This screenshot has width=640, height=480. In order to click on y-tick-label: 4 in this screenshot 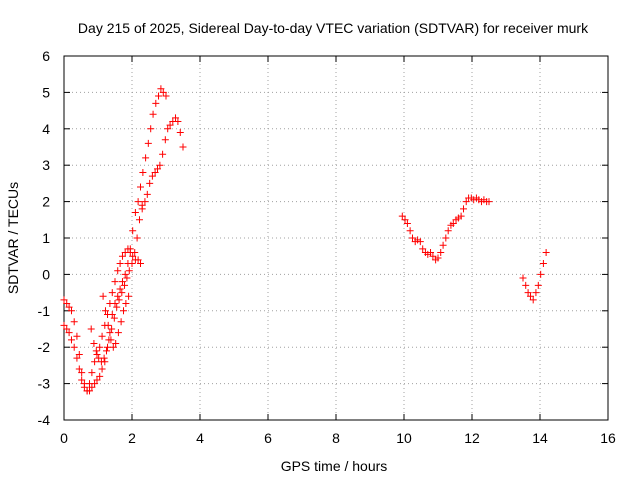, I will do `click(46, 129)`.